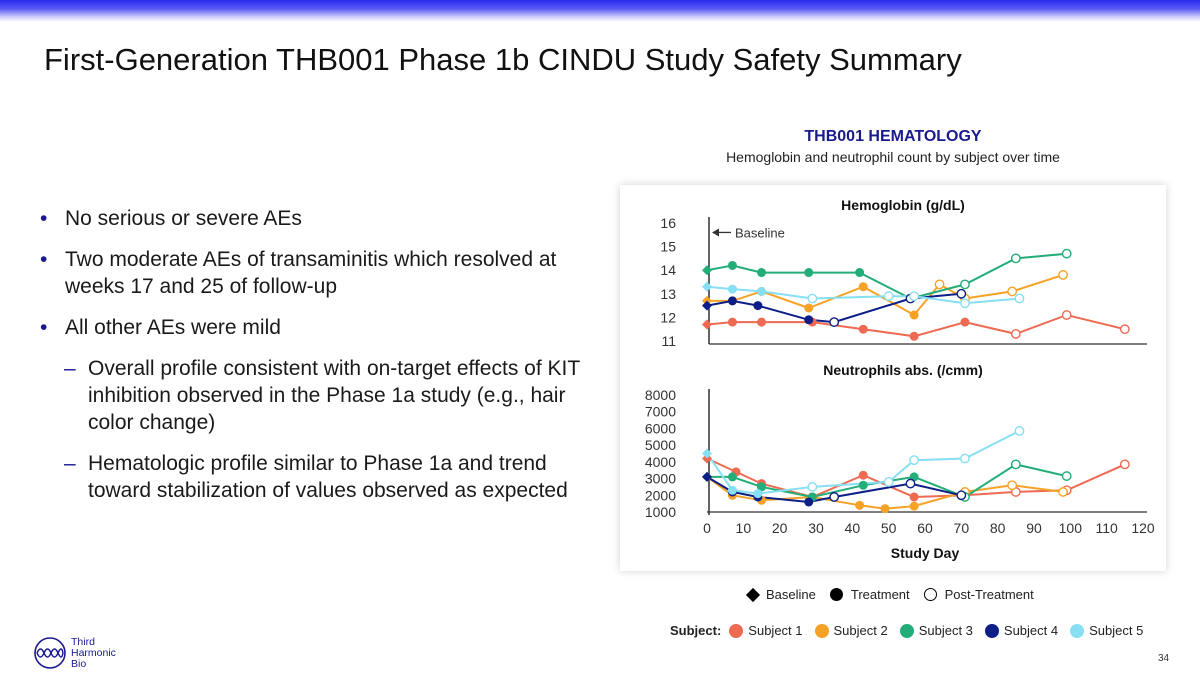  I want to click on logo-line: Harmonic, so click(93, 652).